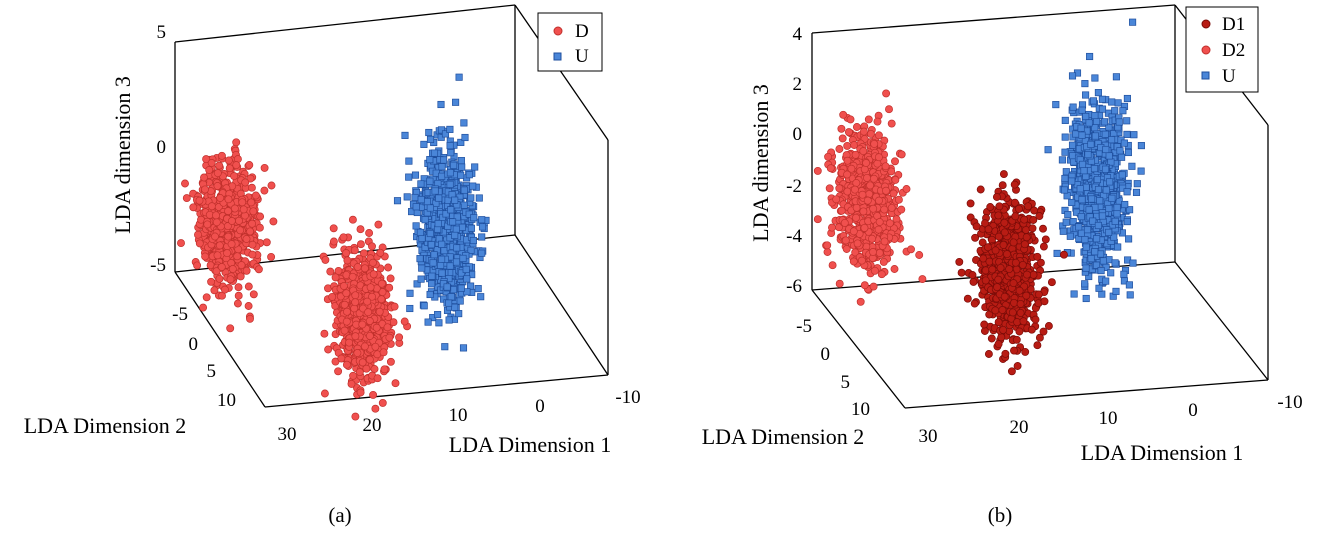 This screenshot has width=1323, height=534. What do you see at coordinates (226, 400) in the screenshot?
I see `y-tick-label: 10` at bounding box center [226, 400].